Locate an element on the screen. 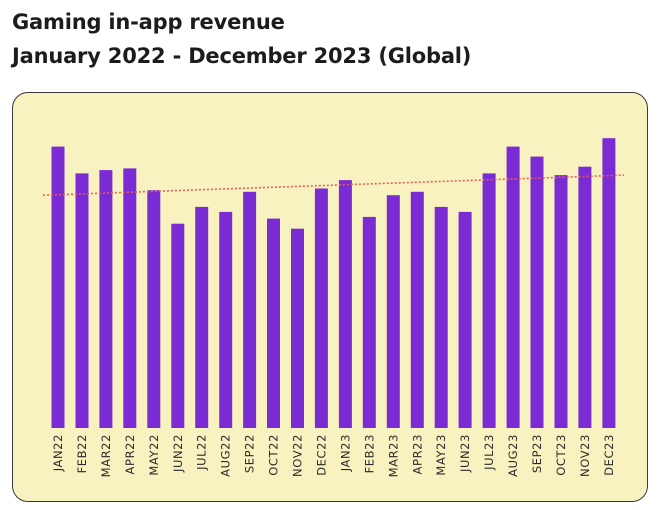 The image size is (660, 510). chart-title: Gaming in-app revenue is located at coordinates (148, 22).